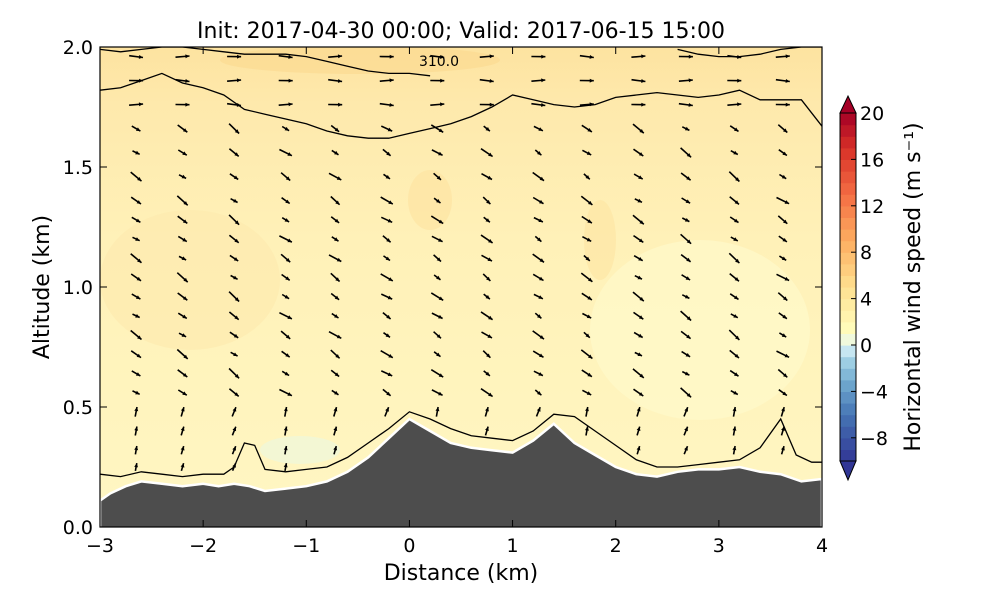  Describe the element at coordinates (848, 104) in the screenshot. I see `colorbar-extend-max` at that location.